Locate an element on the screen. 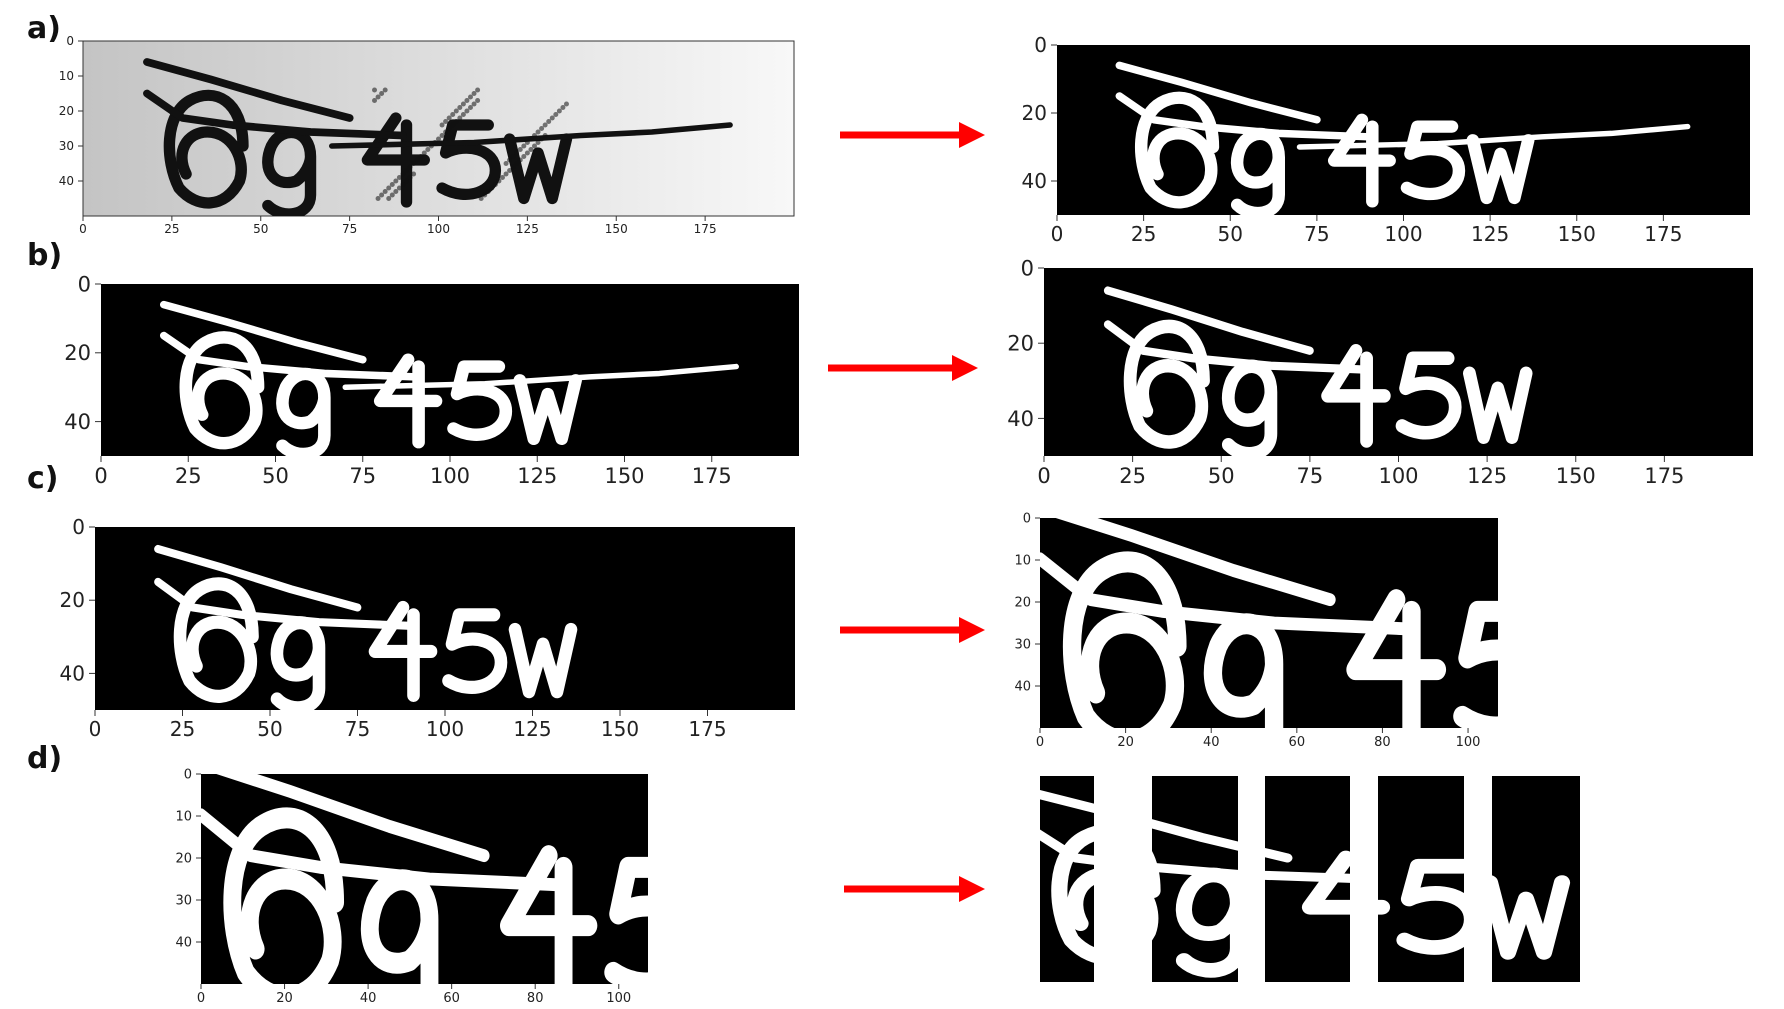 The height and width of the screenshot is (1009, 1784). panel-1-right: 0 25 50 75 100 125 150 175 0 20 40 is located at coordinates (1386, 139).